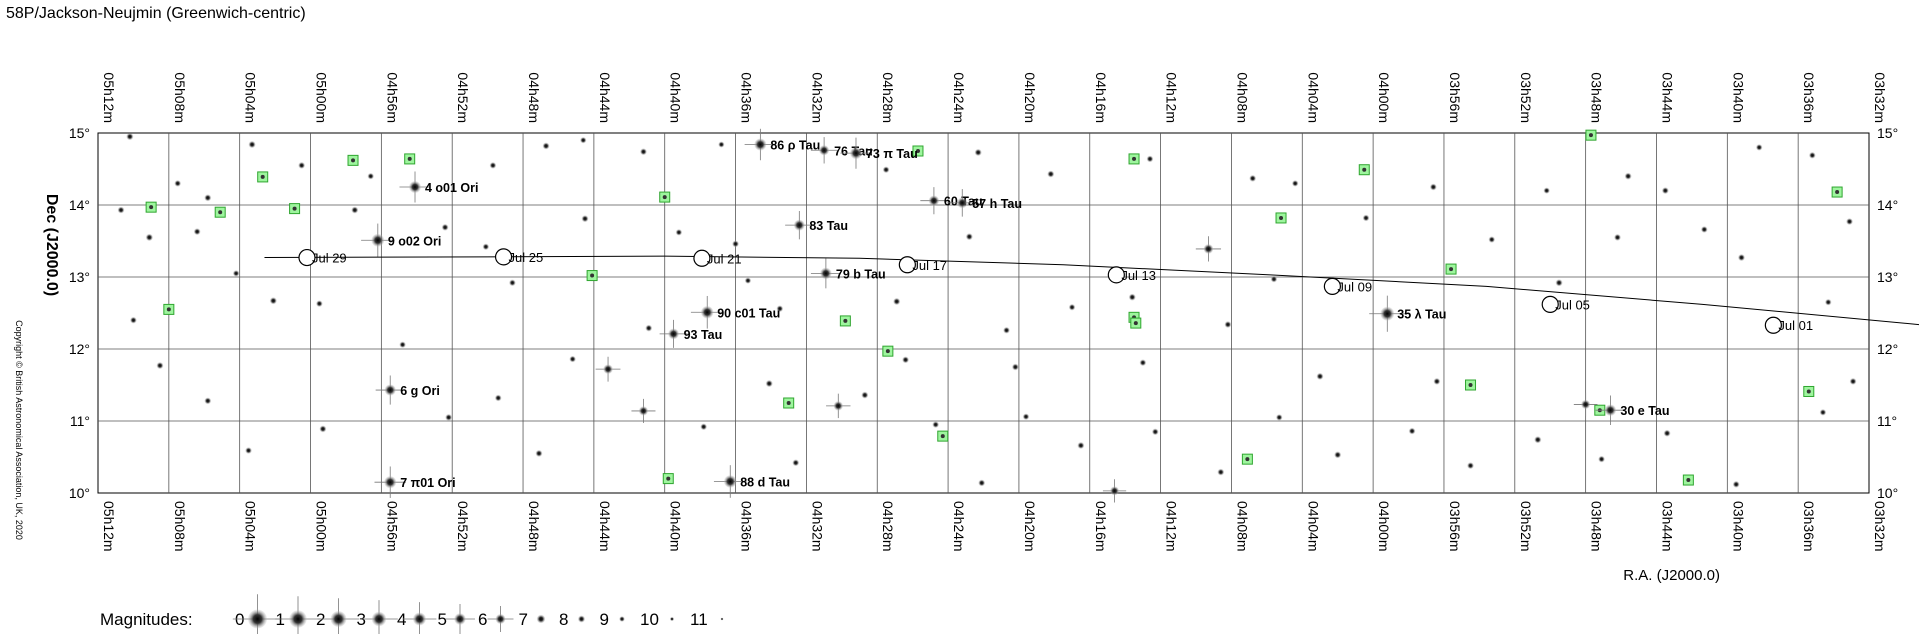 The width and height of the screenshot is (1919, 634). What do you see at coordinates (765, 482) in the screenshot?
I see `star-label: 88 d Tau` at bounding box center [765, 482].